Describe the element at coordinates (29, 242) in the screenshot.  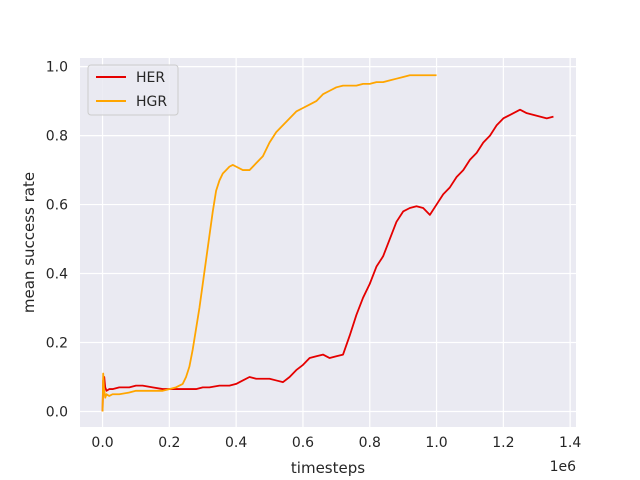
I see `y-axis-label: mean success rate` at that location.